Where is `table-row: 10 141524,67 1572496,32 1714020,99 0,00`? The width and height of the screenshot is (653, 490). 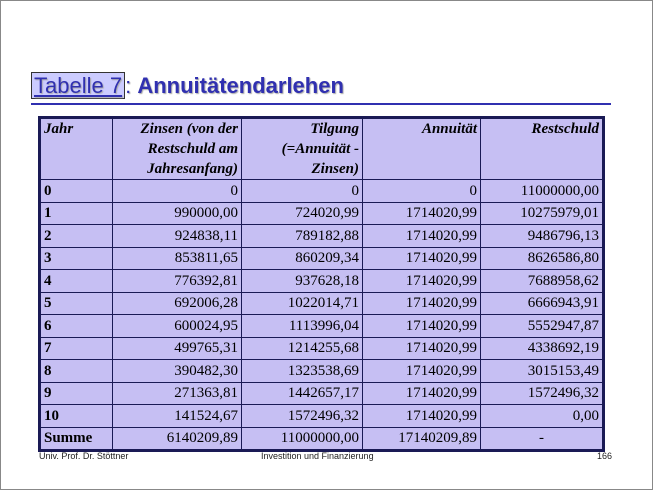
table-row: 10 141524,67 1572496,32 1714020,99 0,00 is located at coordinates (321, 416).